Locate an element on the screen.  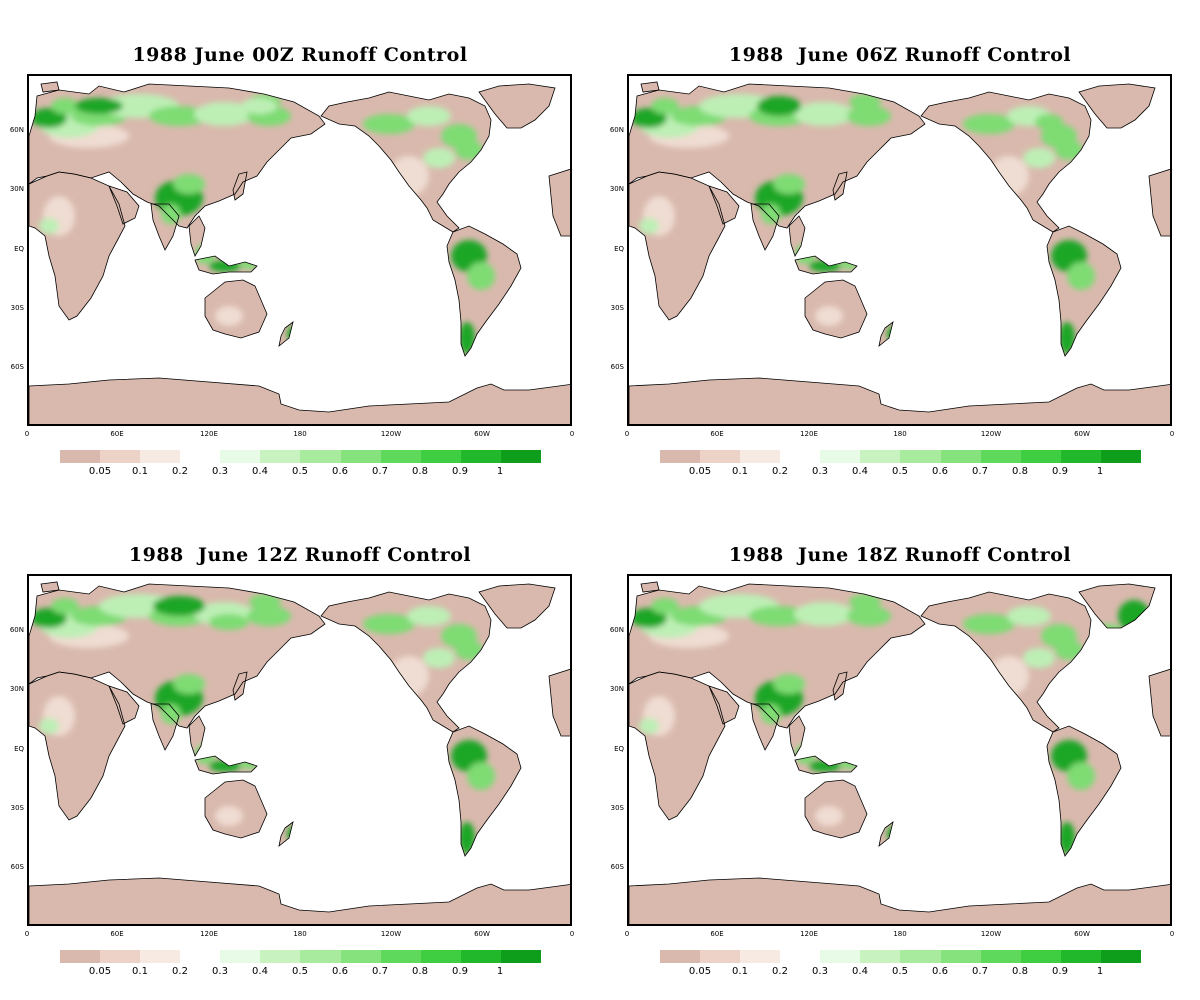
lon-tick-label: 120W is located at coordinates (991, 434).